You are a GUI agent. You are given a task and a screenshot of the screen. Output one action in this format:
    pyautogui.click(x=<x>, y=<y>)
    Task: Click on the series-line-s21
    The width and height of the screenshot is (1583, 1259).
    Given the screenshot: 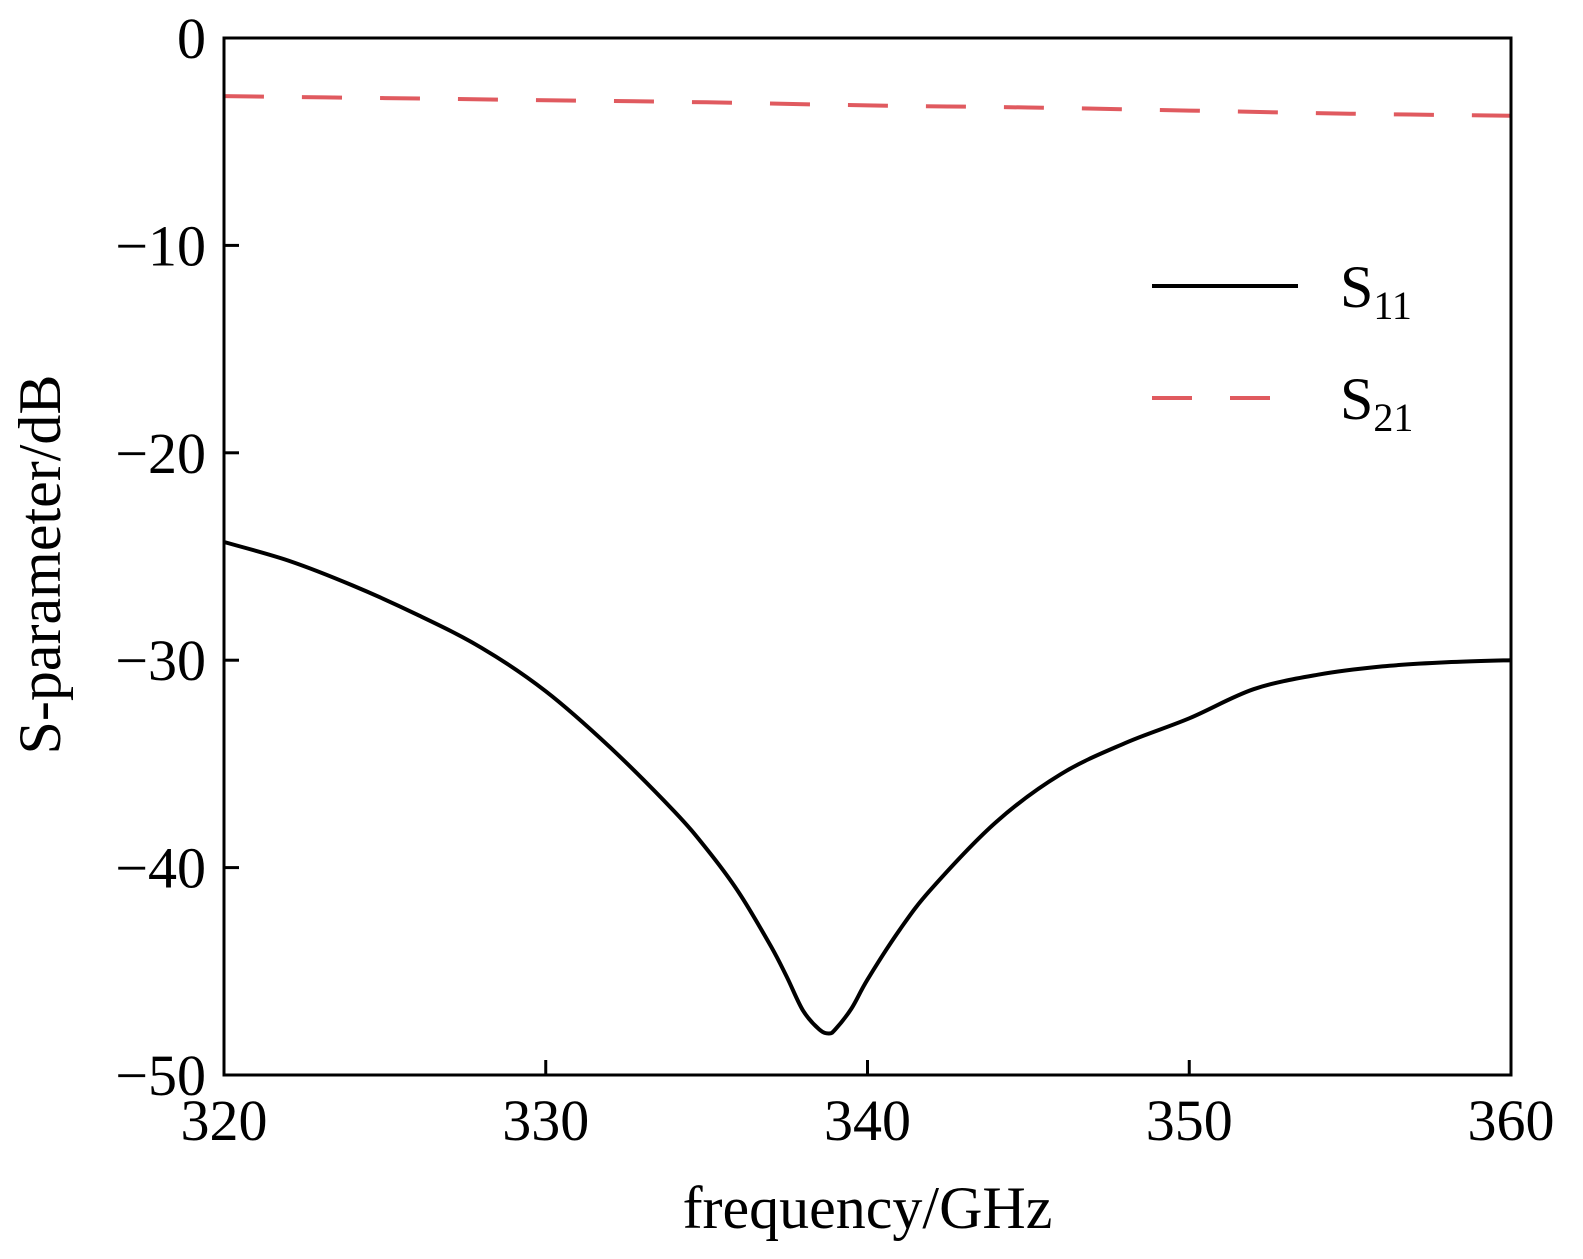 What is the action you would take?
    pyautogui.click(x=867, y=106)
    